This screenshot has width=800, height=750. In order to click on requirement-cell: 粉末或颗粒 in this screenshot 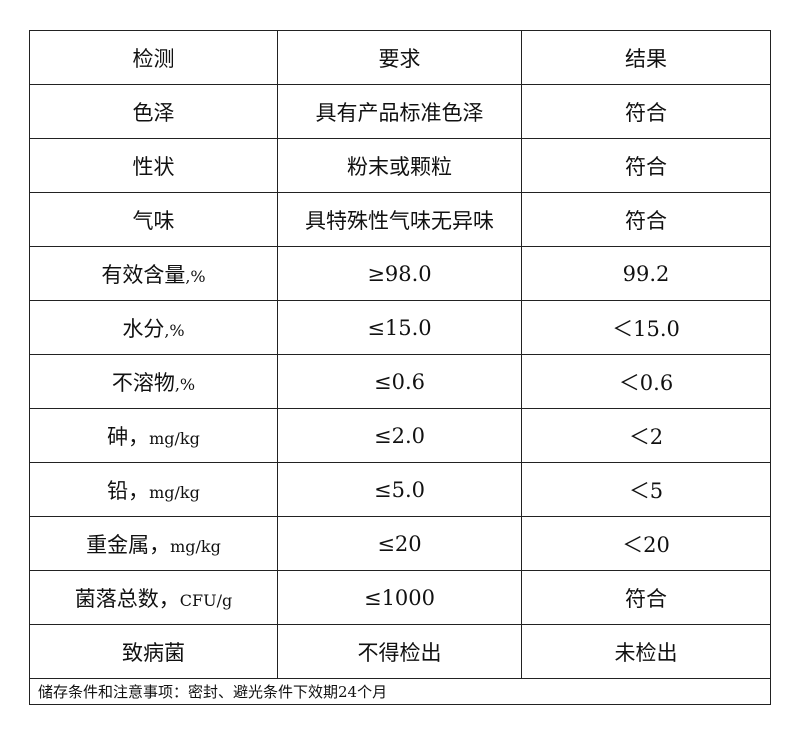, I will do `click(399, 165)`.